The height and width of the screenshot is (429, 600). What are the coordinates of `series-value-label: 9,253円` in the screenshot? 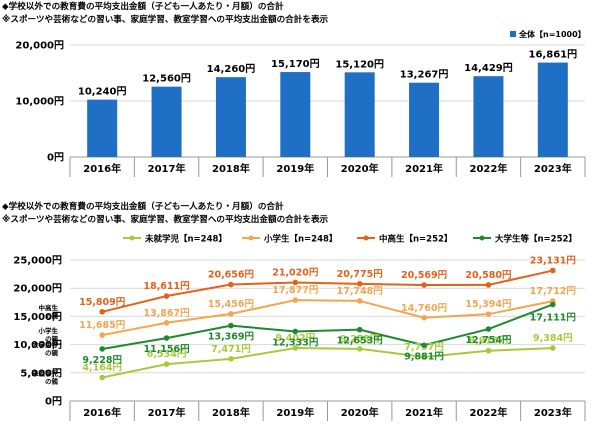 It's located at (360, 339).